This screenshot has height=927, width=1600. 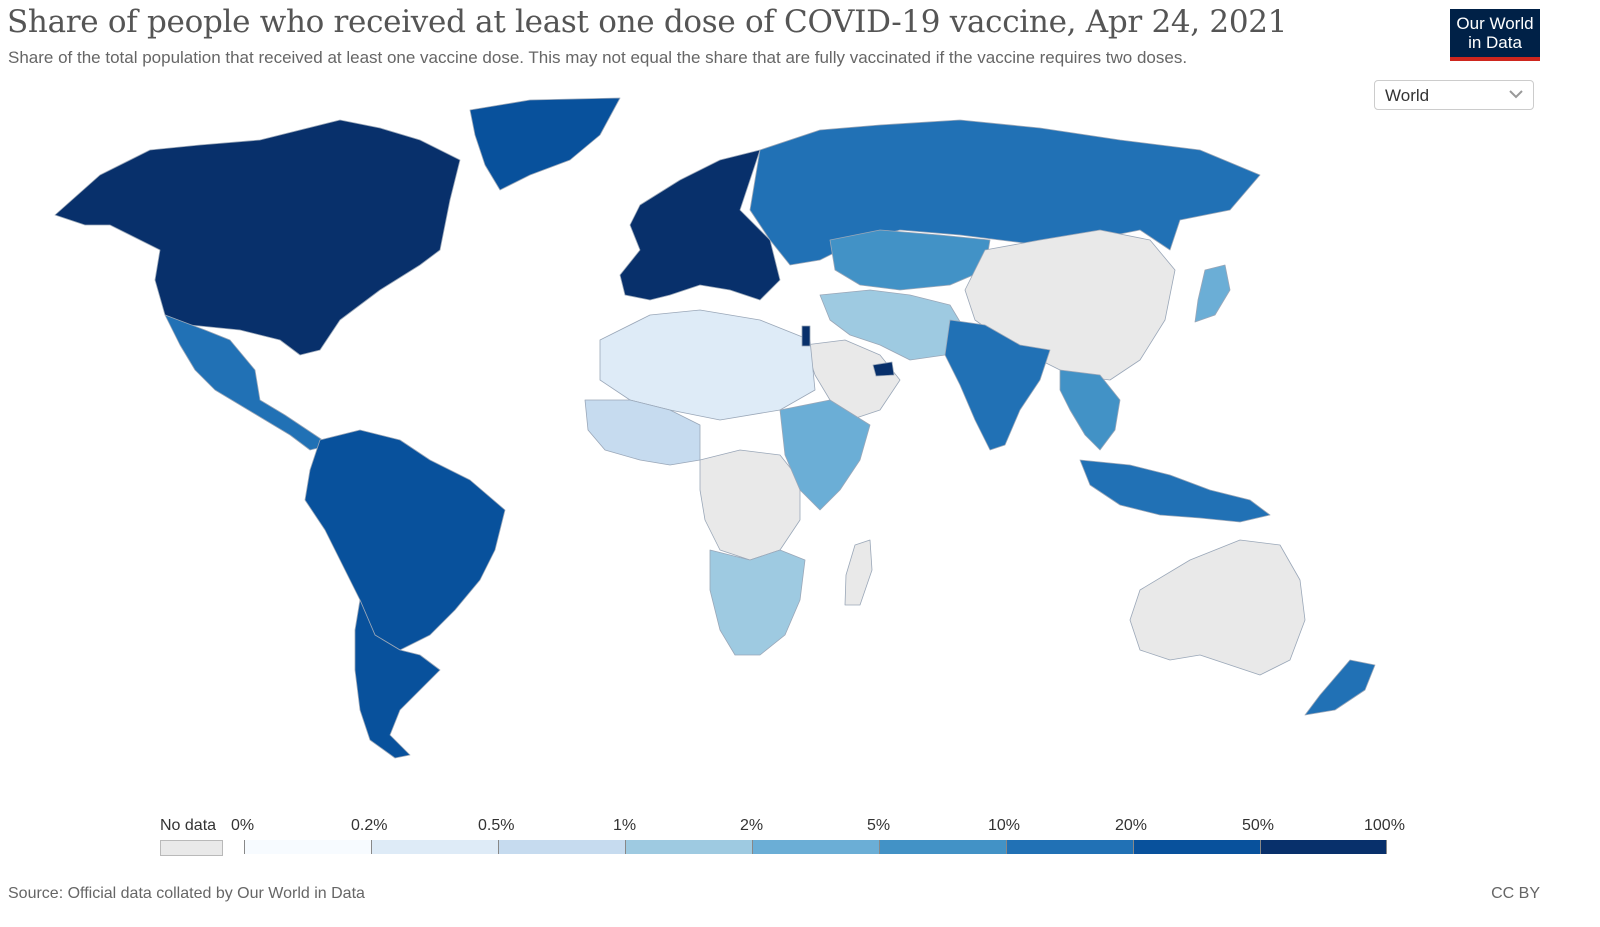 I want to click on legend-tick-3: 1%, so click(x=625, y=825).